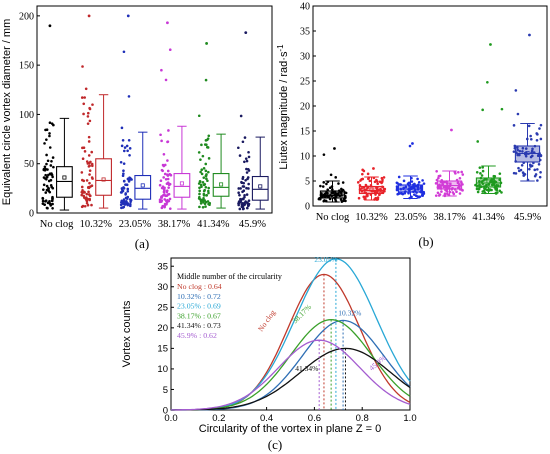 This screenshot has height=454, width=550. What do you see at coordinates (26, 16) in the screenshot?
I see `y-tick-label: 200` at bounding box center [26, 16].